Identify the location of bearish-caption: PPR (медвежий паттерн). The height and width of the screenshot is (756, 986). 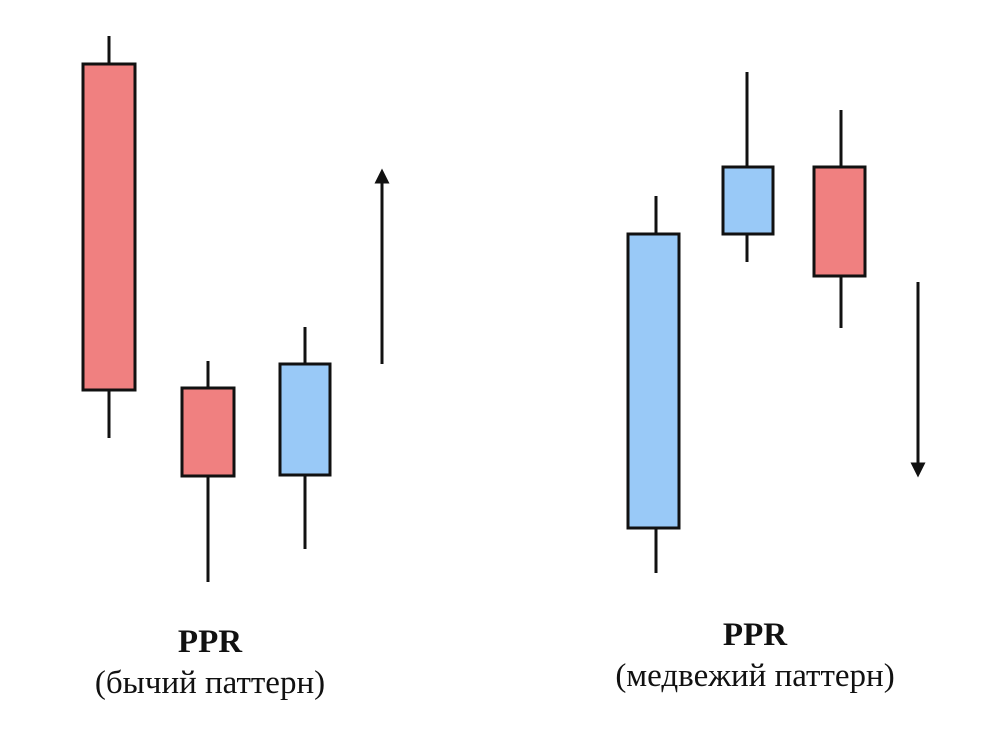
(755, 656).